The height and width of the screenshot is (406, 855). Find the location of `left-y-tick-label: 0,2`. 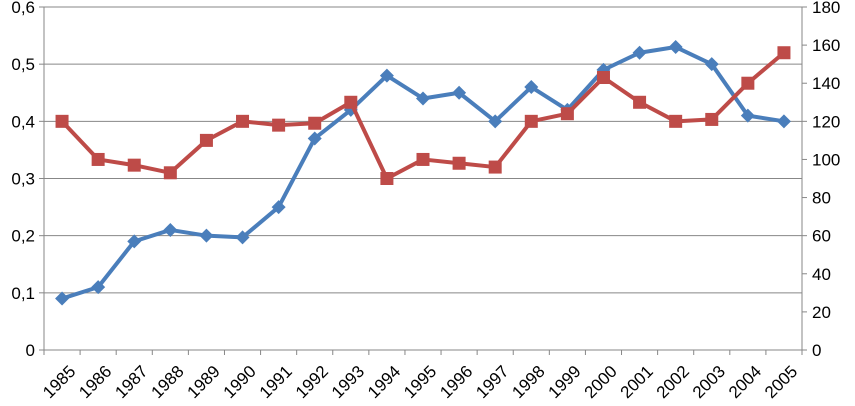

left-y-tick-label: 0,2 is located at coordinates (23, 236).